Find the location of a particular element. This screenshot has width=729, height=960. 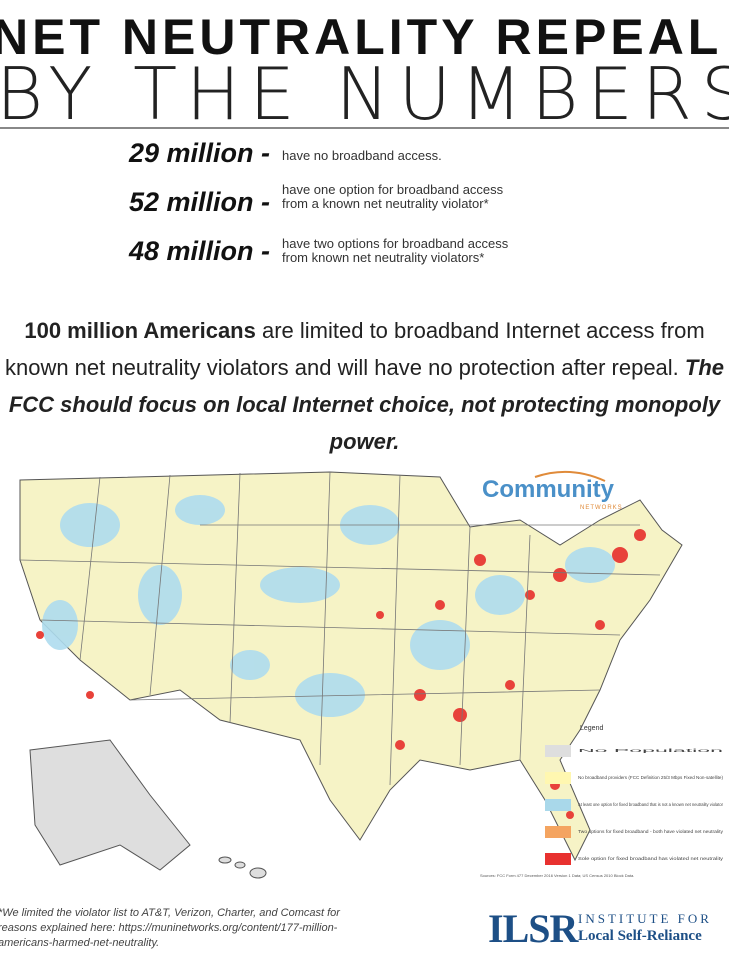

legend-label: No Population is located at coordinates (651, 750).